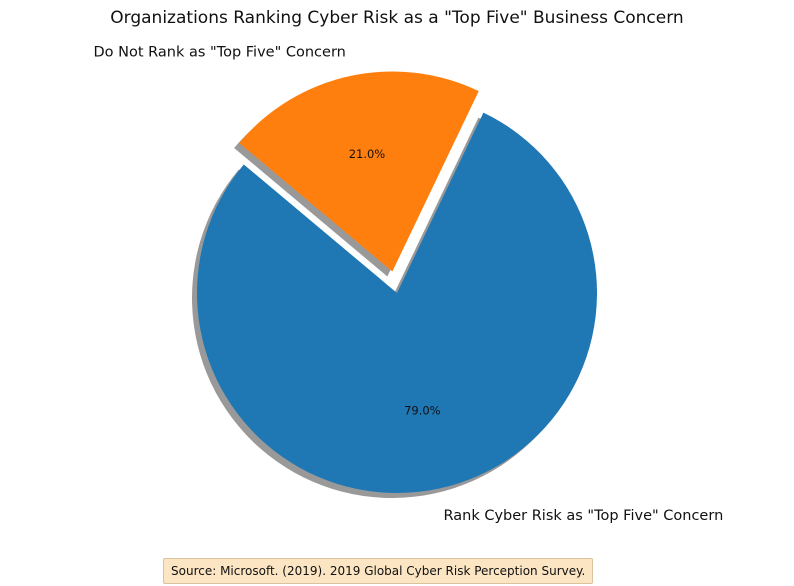 The height and width of the screenshot is (586, 794). I want to click on pie-category-label-0: Rank Cyber Risk as "Top Five" Concern, so click(583, 516).